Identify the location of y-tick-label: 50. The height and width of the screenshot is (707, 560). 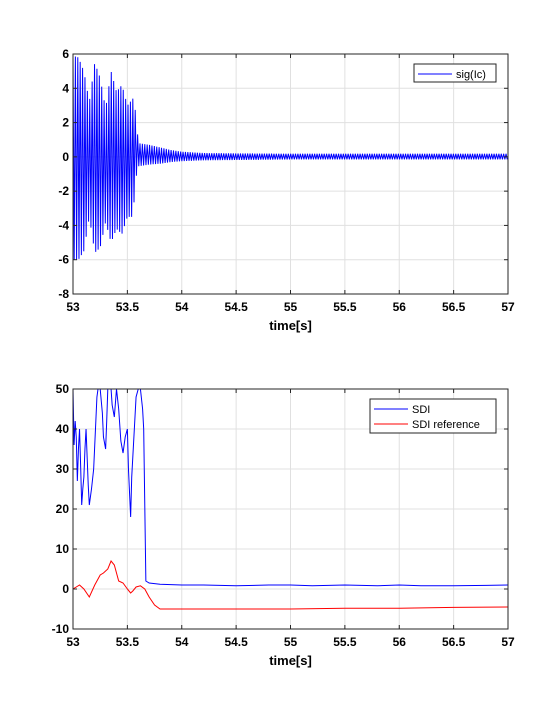
(63, 389).